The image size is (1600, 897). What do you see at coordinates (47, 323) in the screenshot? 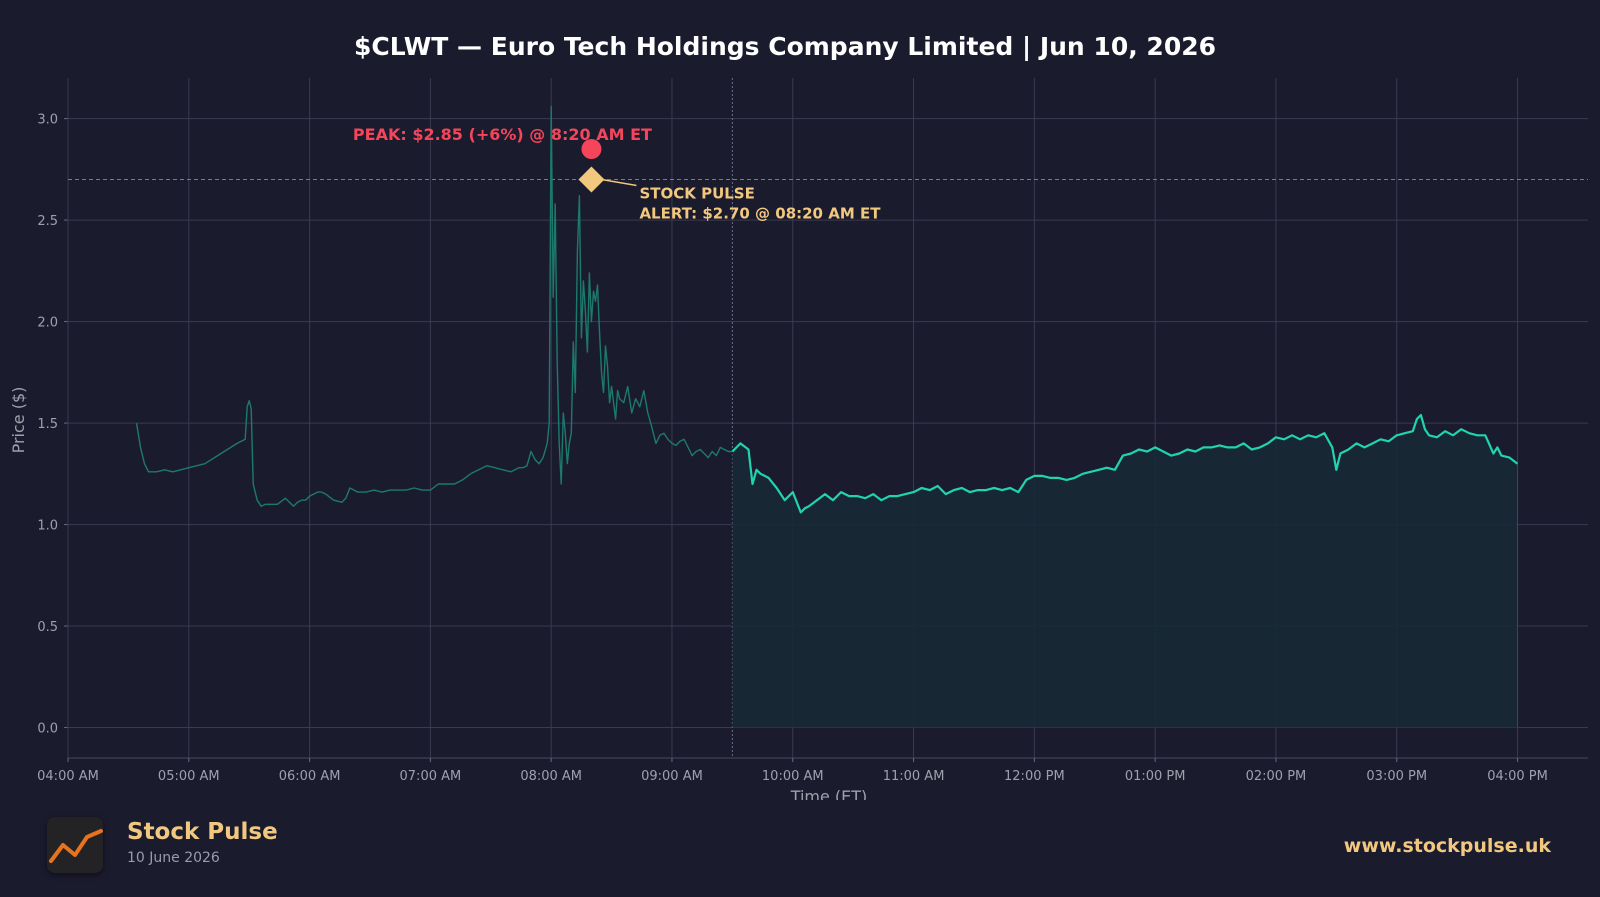
I see `y-tick-label: 2.0` at bounding box center [47, 323].